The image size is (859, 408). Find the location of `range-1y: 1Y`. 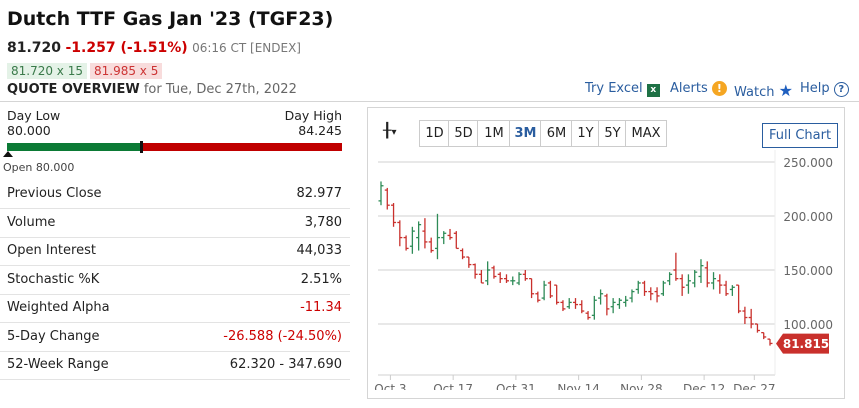

range-1y: 1Y is located at coordinates (585, 133).